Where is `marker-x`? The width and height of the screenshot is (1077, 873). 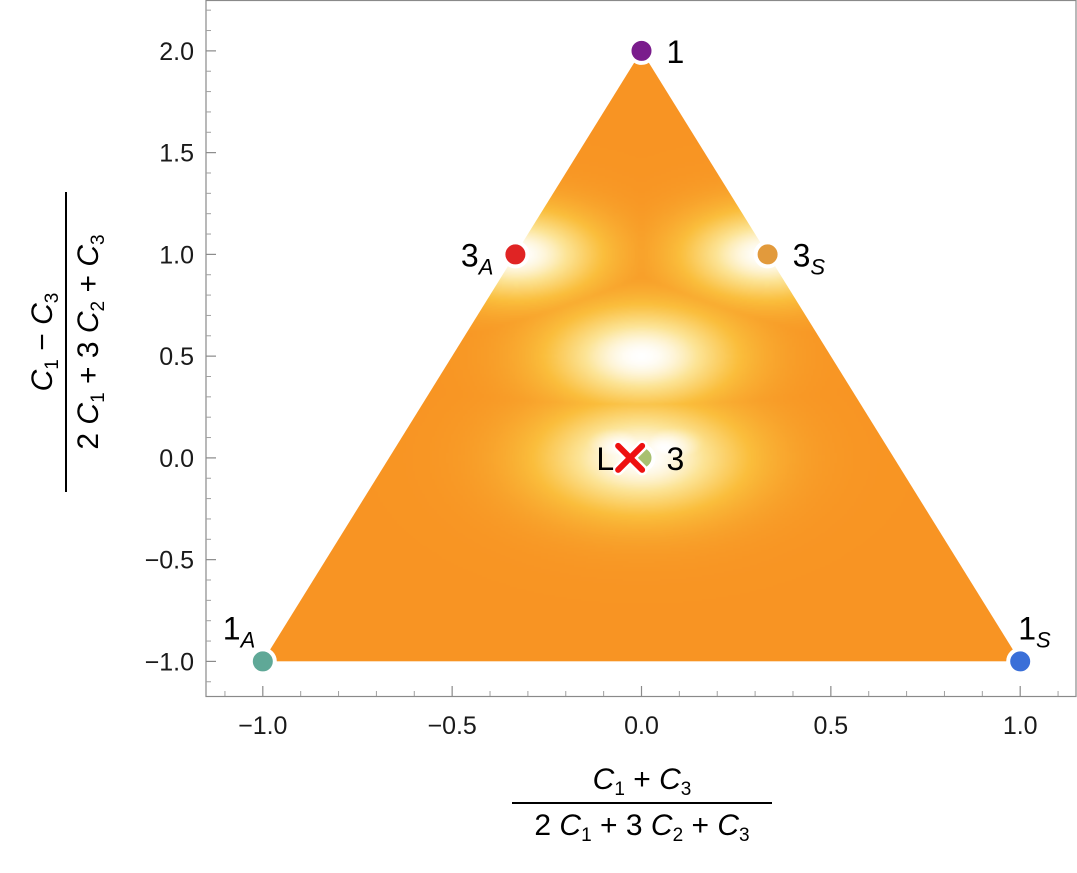
marker-x is located at coordinates (630, 457).